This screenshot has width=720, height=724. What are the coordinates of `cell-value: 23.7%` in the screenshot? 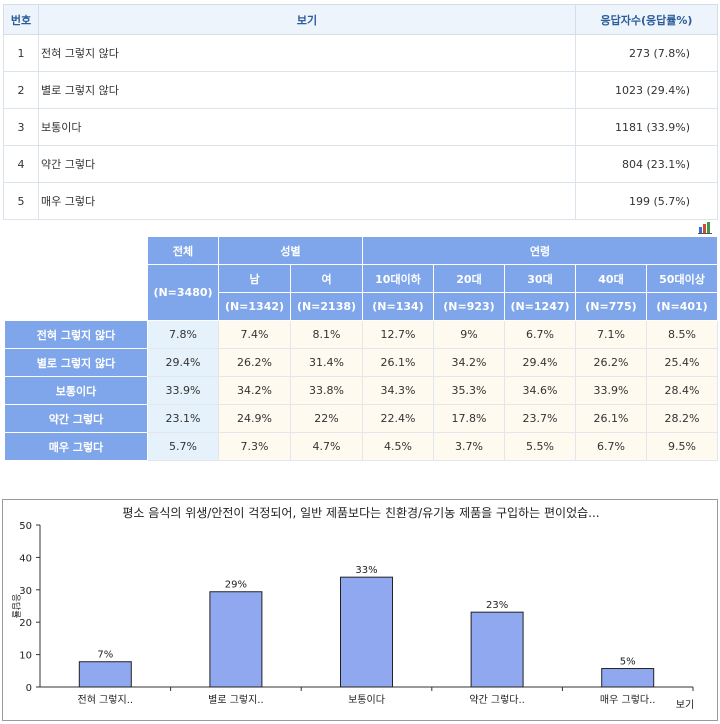 It's located at (540, 418).